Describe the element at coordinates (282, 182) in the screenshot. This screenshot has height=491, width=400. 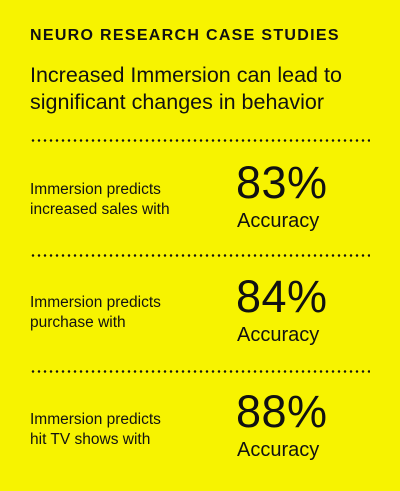
I see `stat-value: 83%` at that location.